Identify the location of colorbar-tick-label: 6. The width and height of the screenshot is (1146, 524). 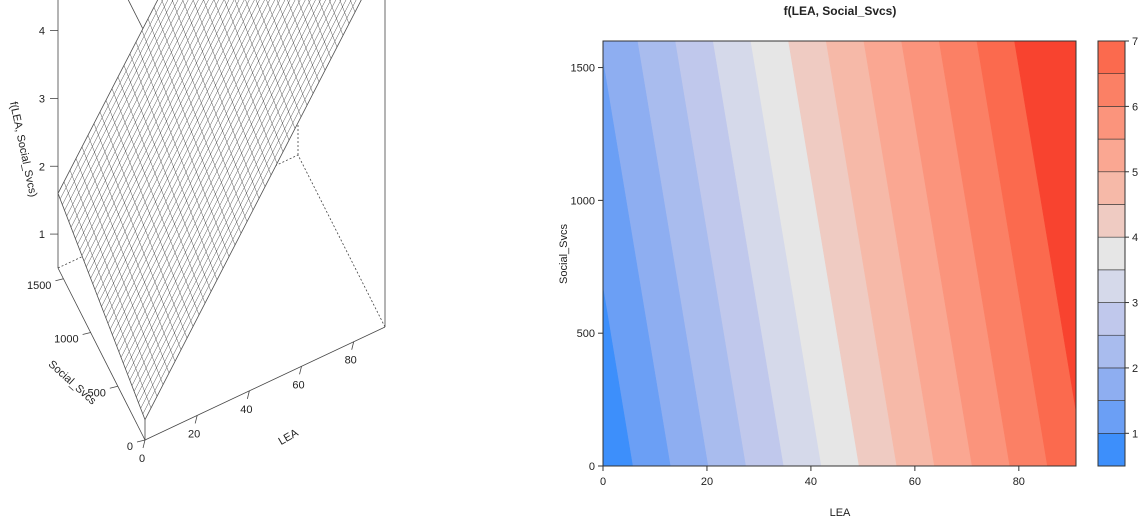
(1135, 107).